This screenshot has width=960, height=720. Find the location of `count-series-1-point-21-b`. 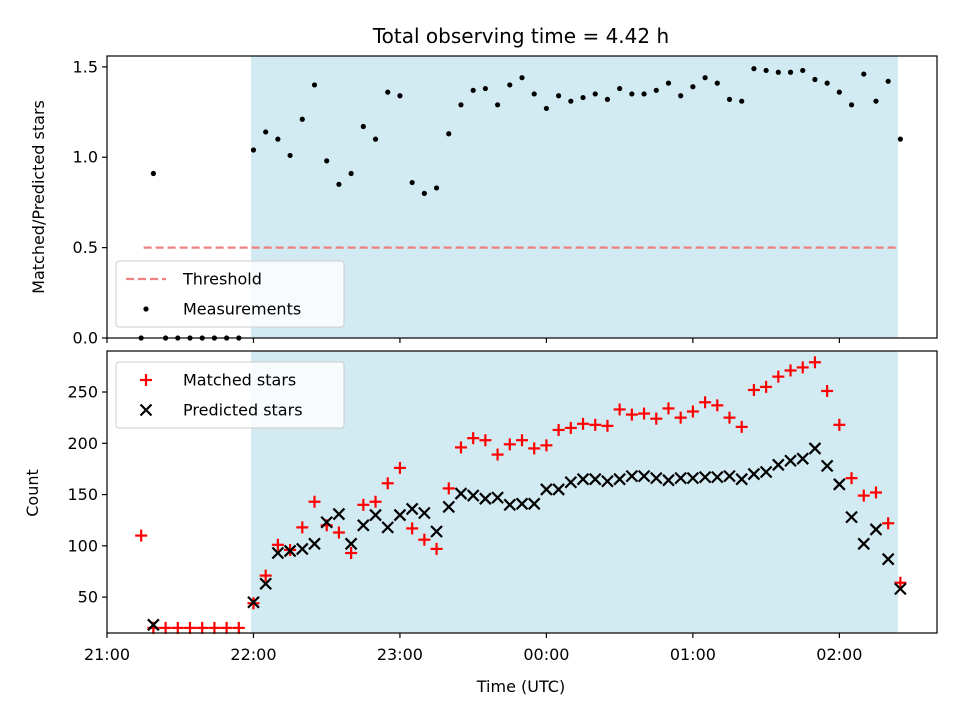

count-series-1-point-21-b is located at coordinates (497, 497).